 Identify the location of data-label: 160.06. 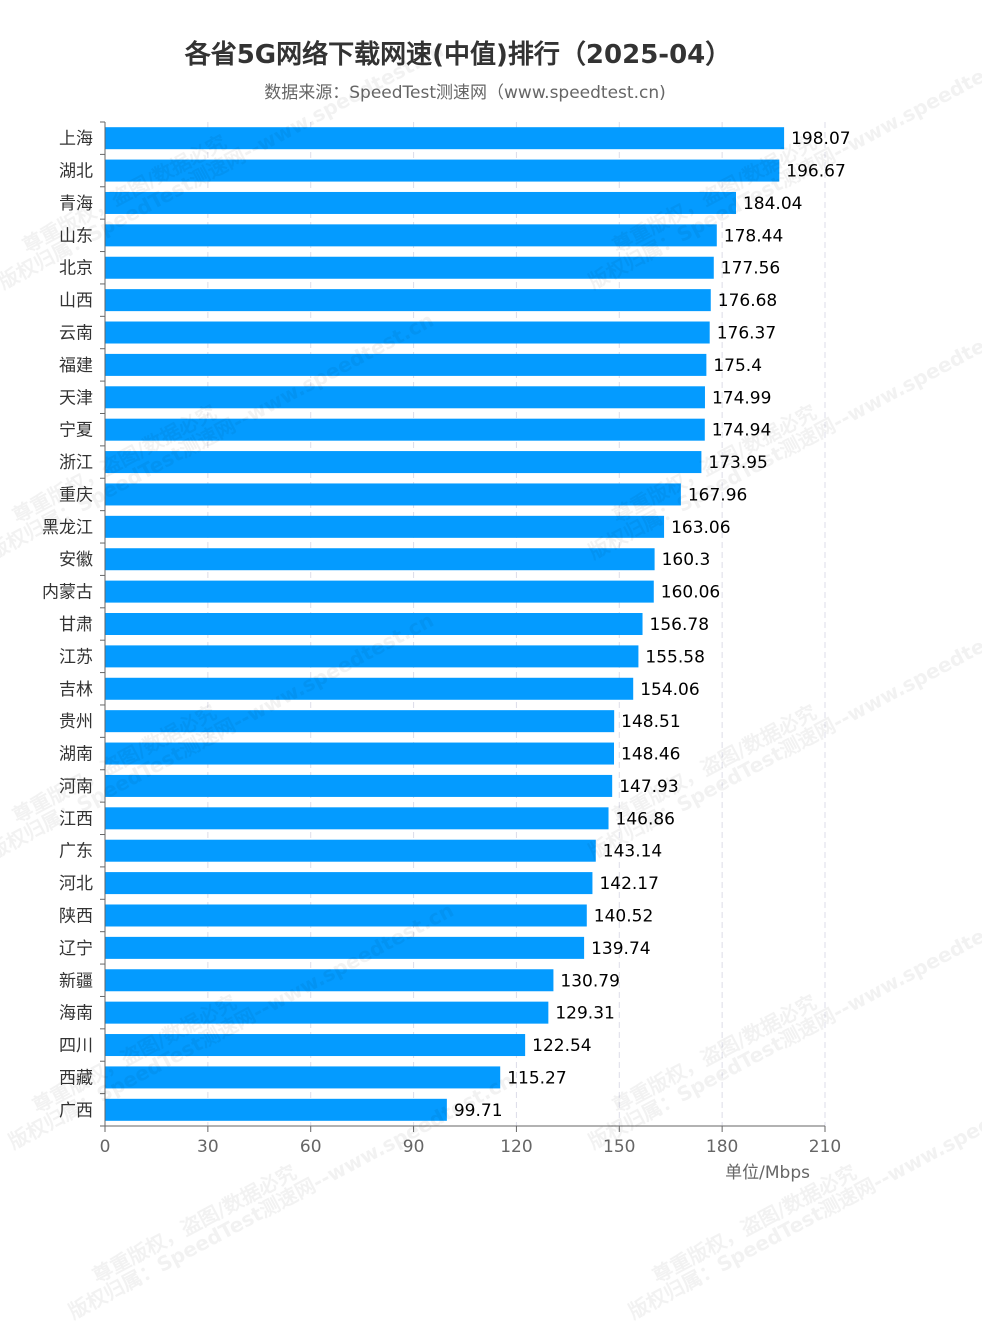
(690, 593).